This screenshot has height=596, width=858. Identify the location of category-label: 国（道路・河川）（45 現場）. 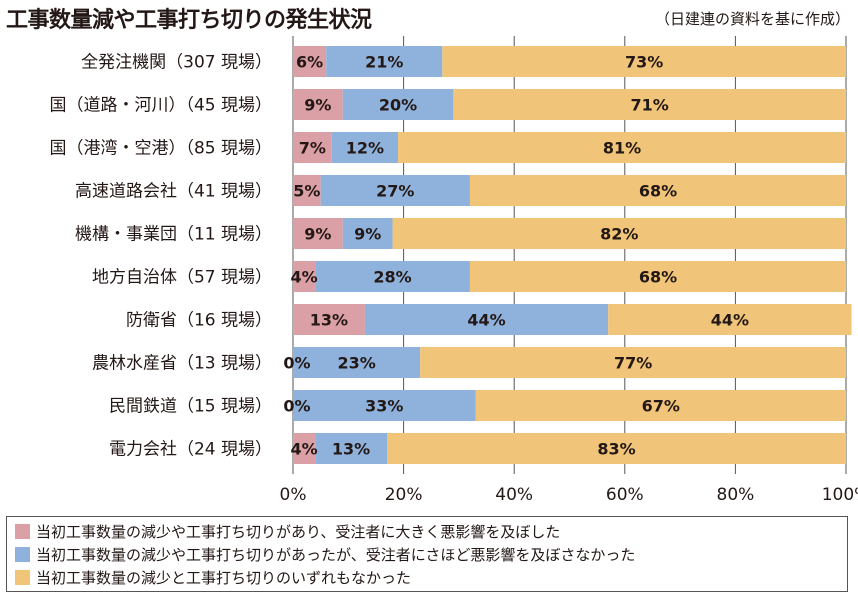
(160, 106).